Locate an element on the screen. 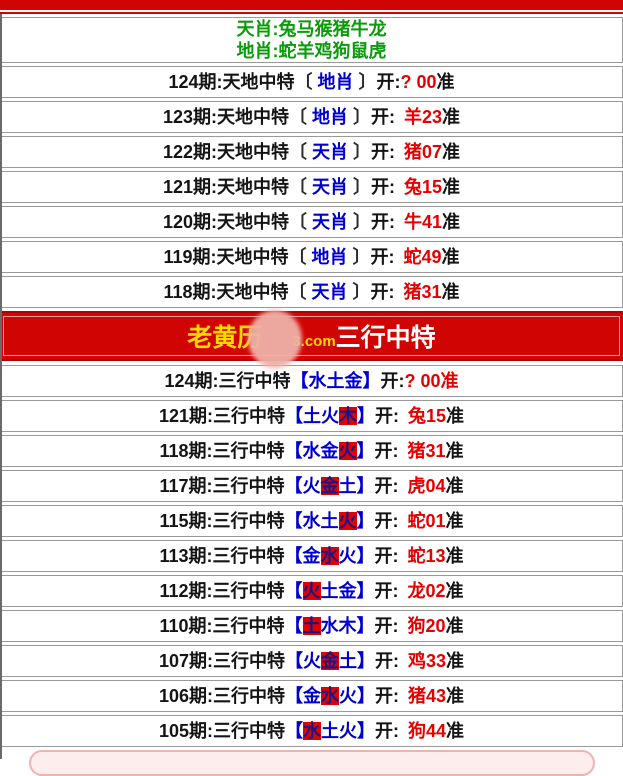 This screenshot has height=776, width=623. di-xiao-line: 地肖:蛇羊鸡狗鼠虎 is located at coordinates (311, 51).